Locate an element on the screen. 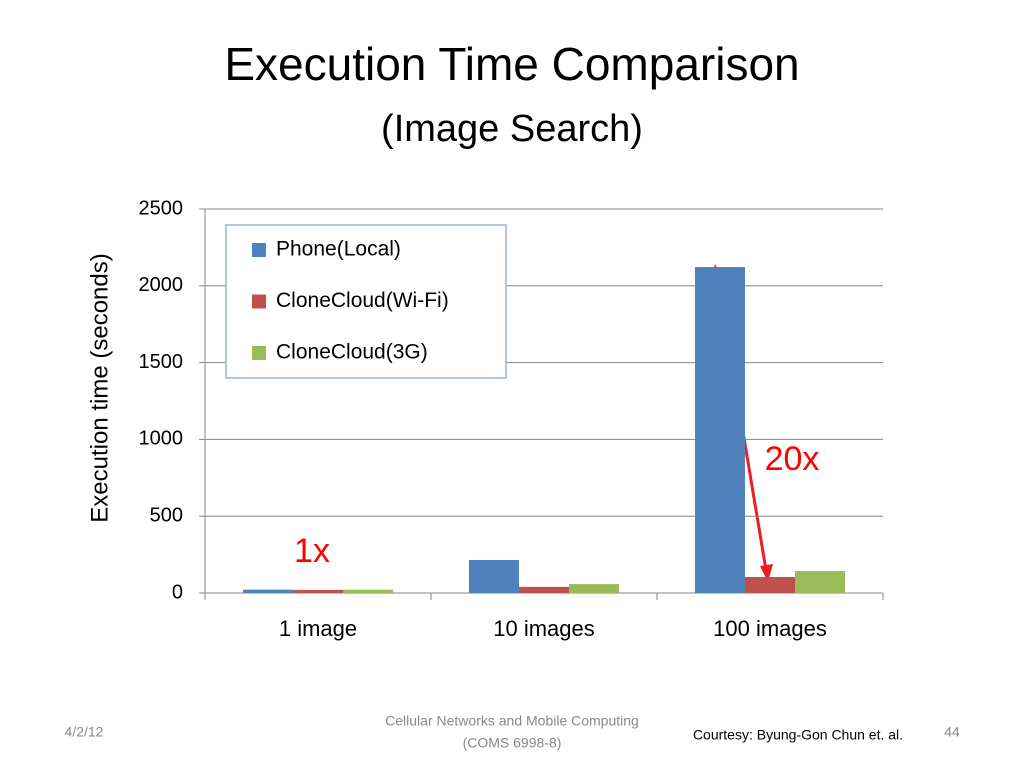 The image size is (1024, 768). y-tick-label: 2000 is located at coordinates (161, 285).